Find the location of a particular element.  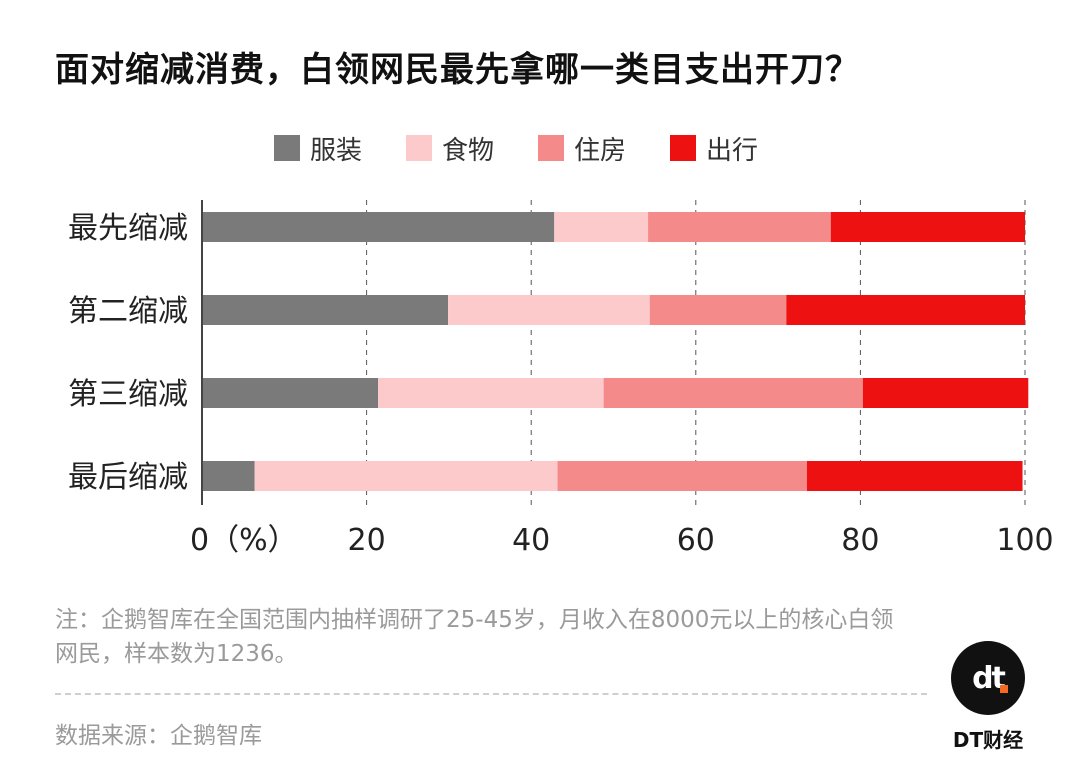

category-label: 第三缩减 is located at coordinates (128, 394).